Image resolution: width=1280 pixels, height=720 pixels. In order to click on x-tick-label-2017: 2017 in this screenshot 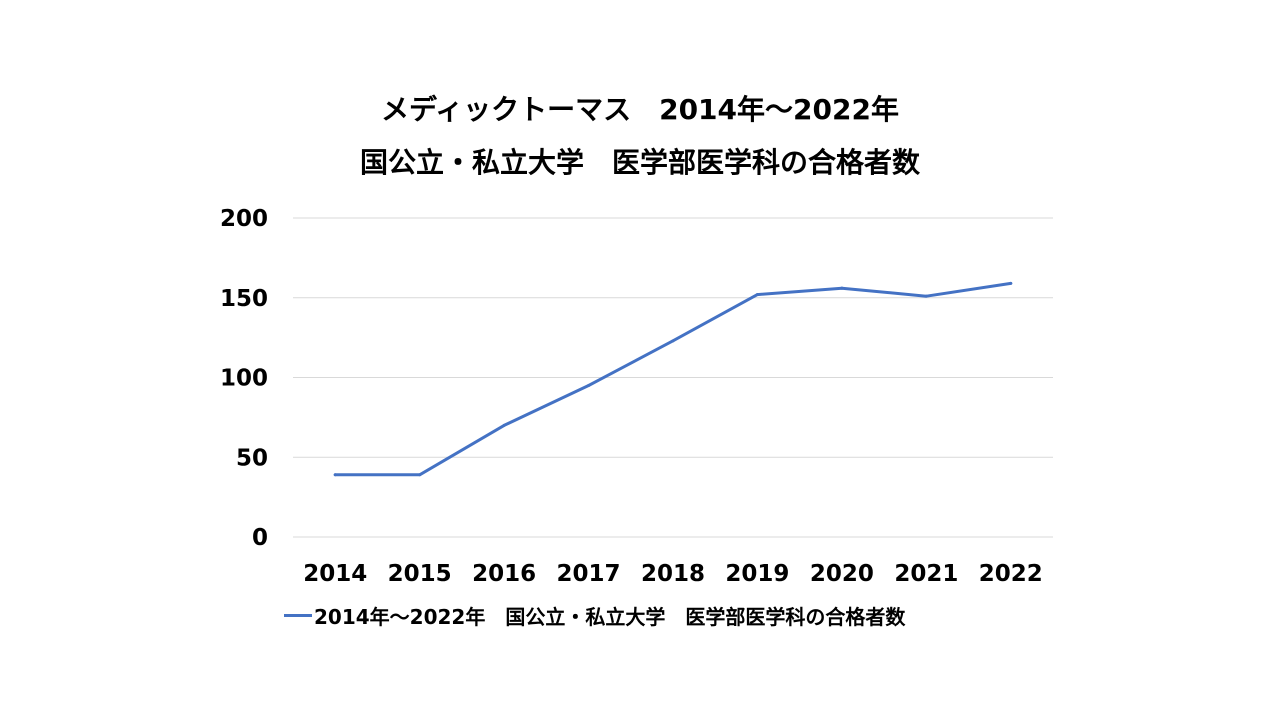, I will do `click(589, 574)`.